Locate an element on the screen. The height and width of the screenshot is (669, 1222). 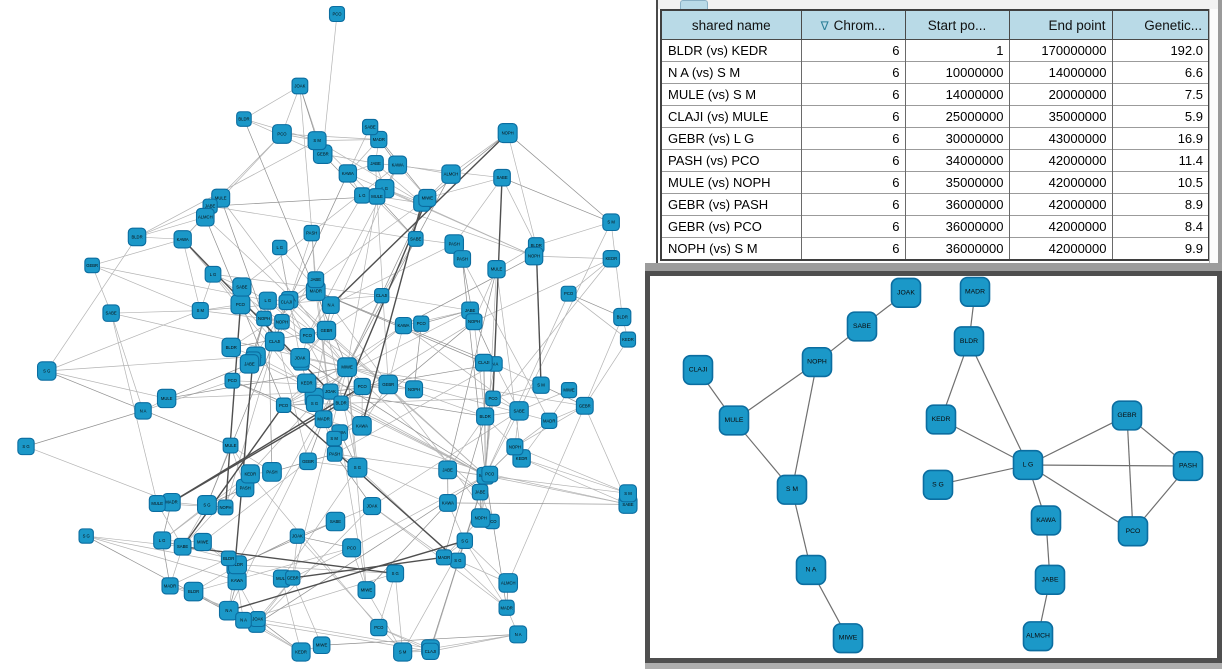
network-node: CLAJI is located at coordinates (483, 362).